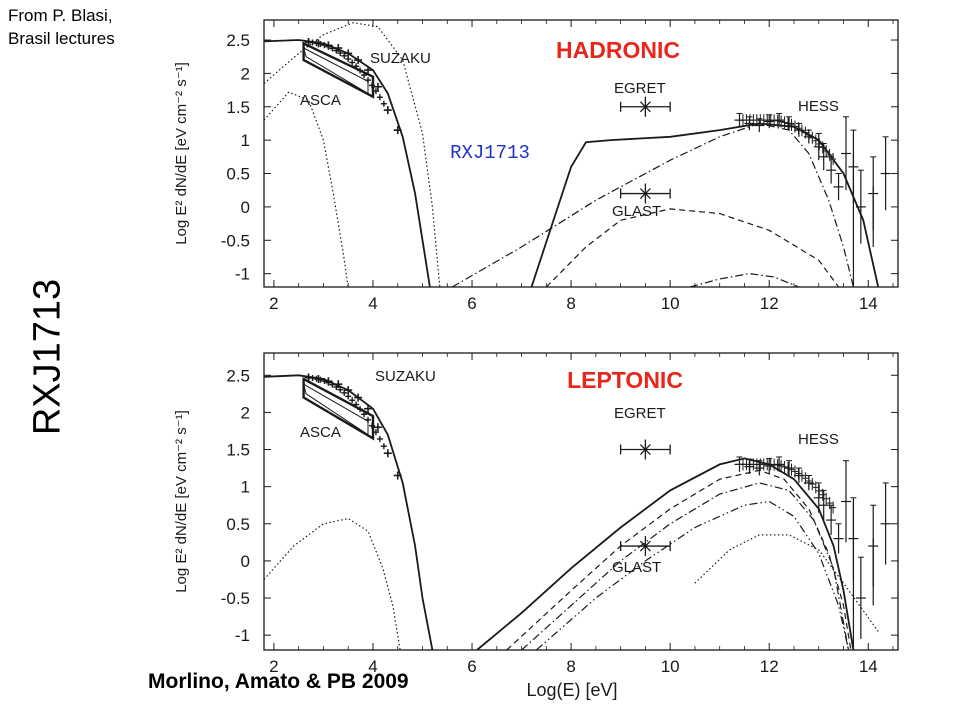 This screenshot has width=960, height=720. Describe the element at coordinates (490, 153) in the screenshot. I see `inset-label: RXJ1713` at that location.